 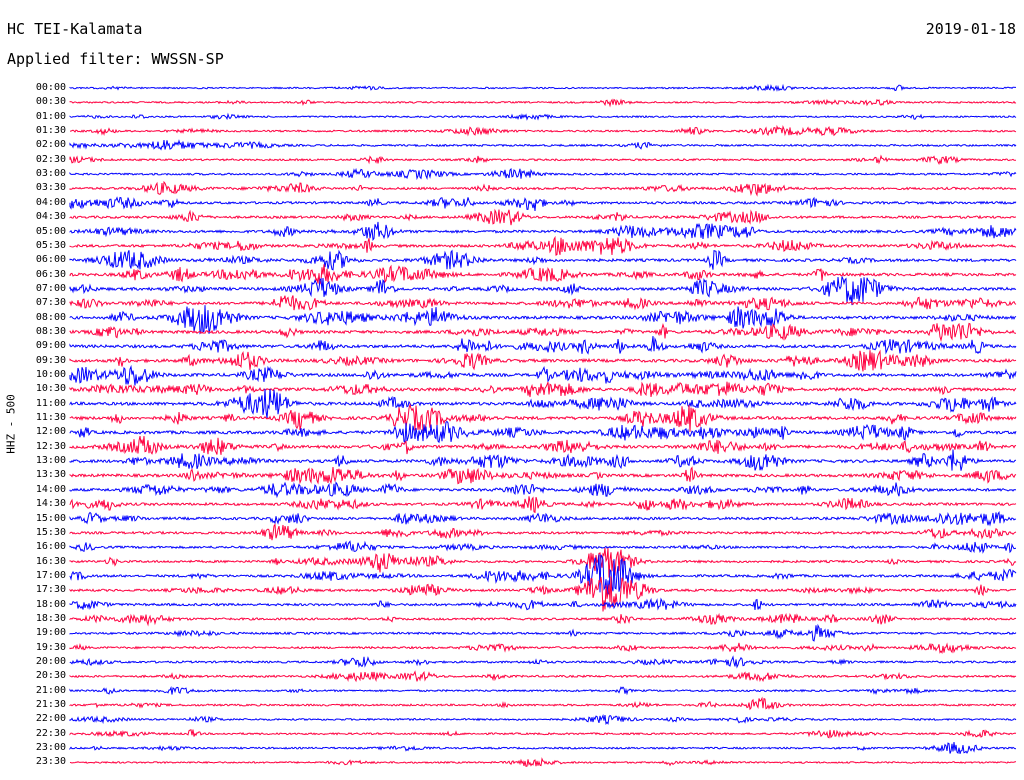 What do you see at coordinates (50, 116) in the screenshot?
I see `time-label: 01:00` at bounding box center [50, 116].